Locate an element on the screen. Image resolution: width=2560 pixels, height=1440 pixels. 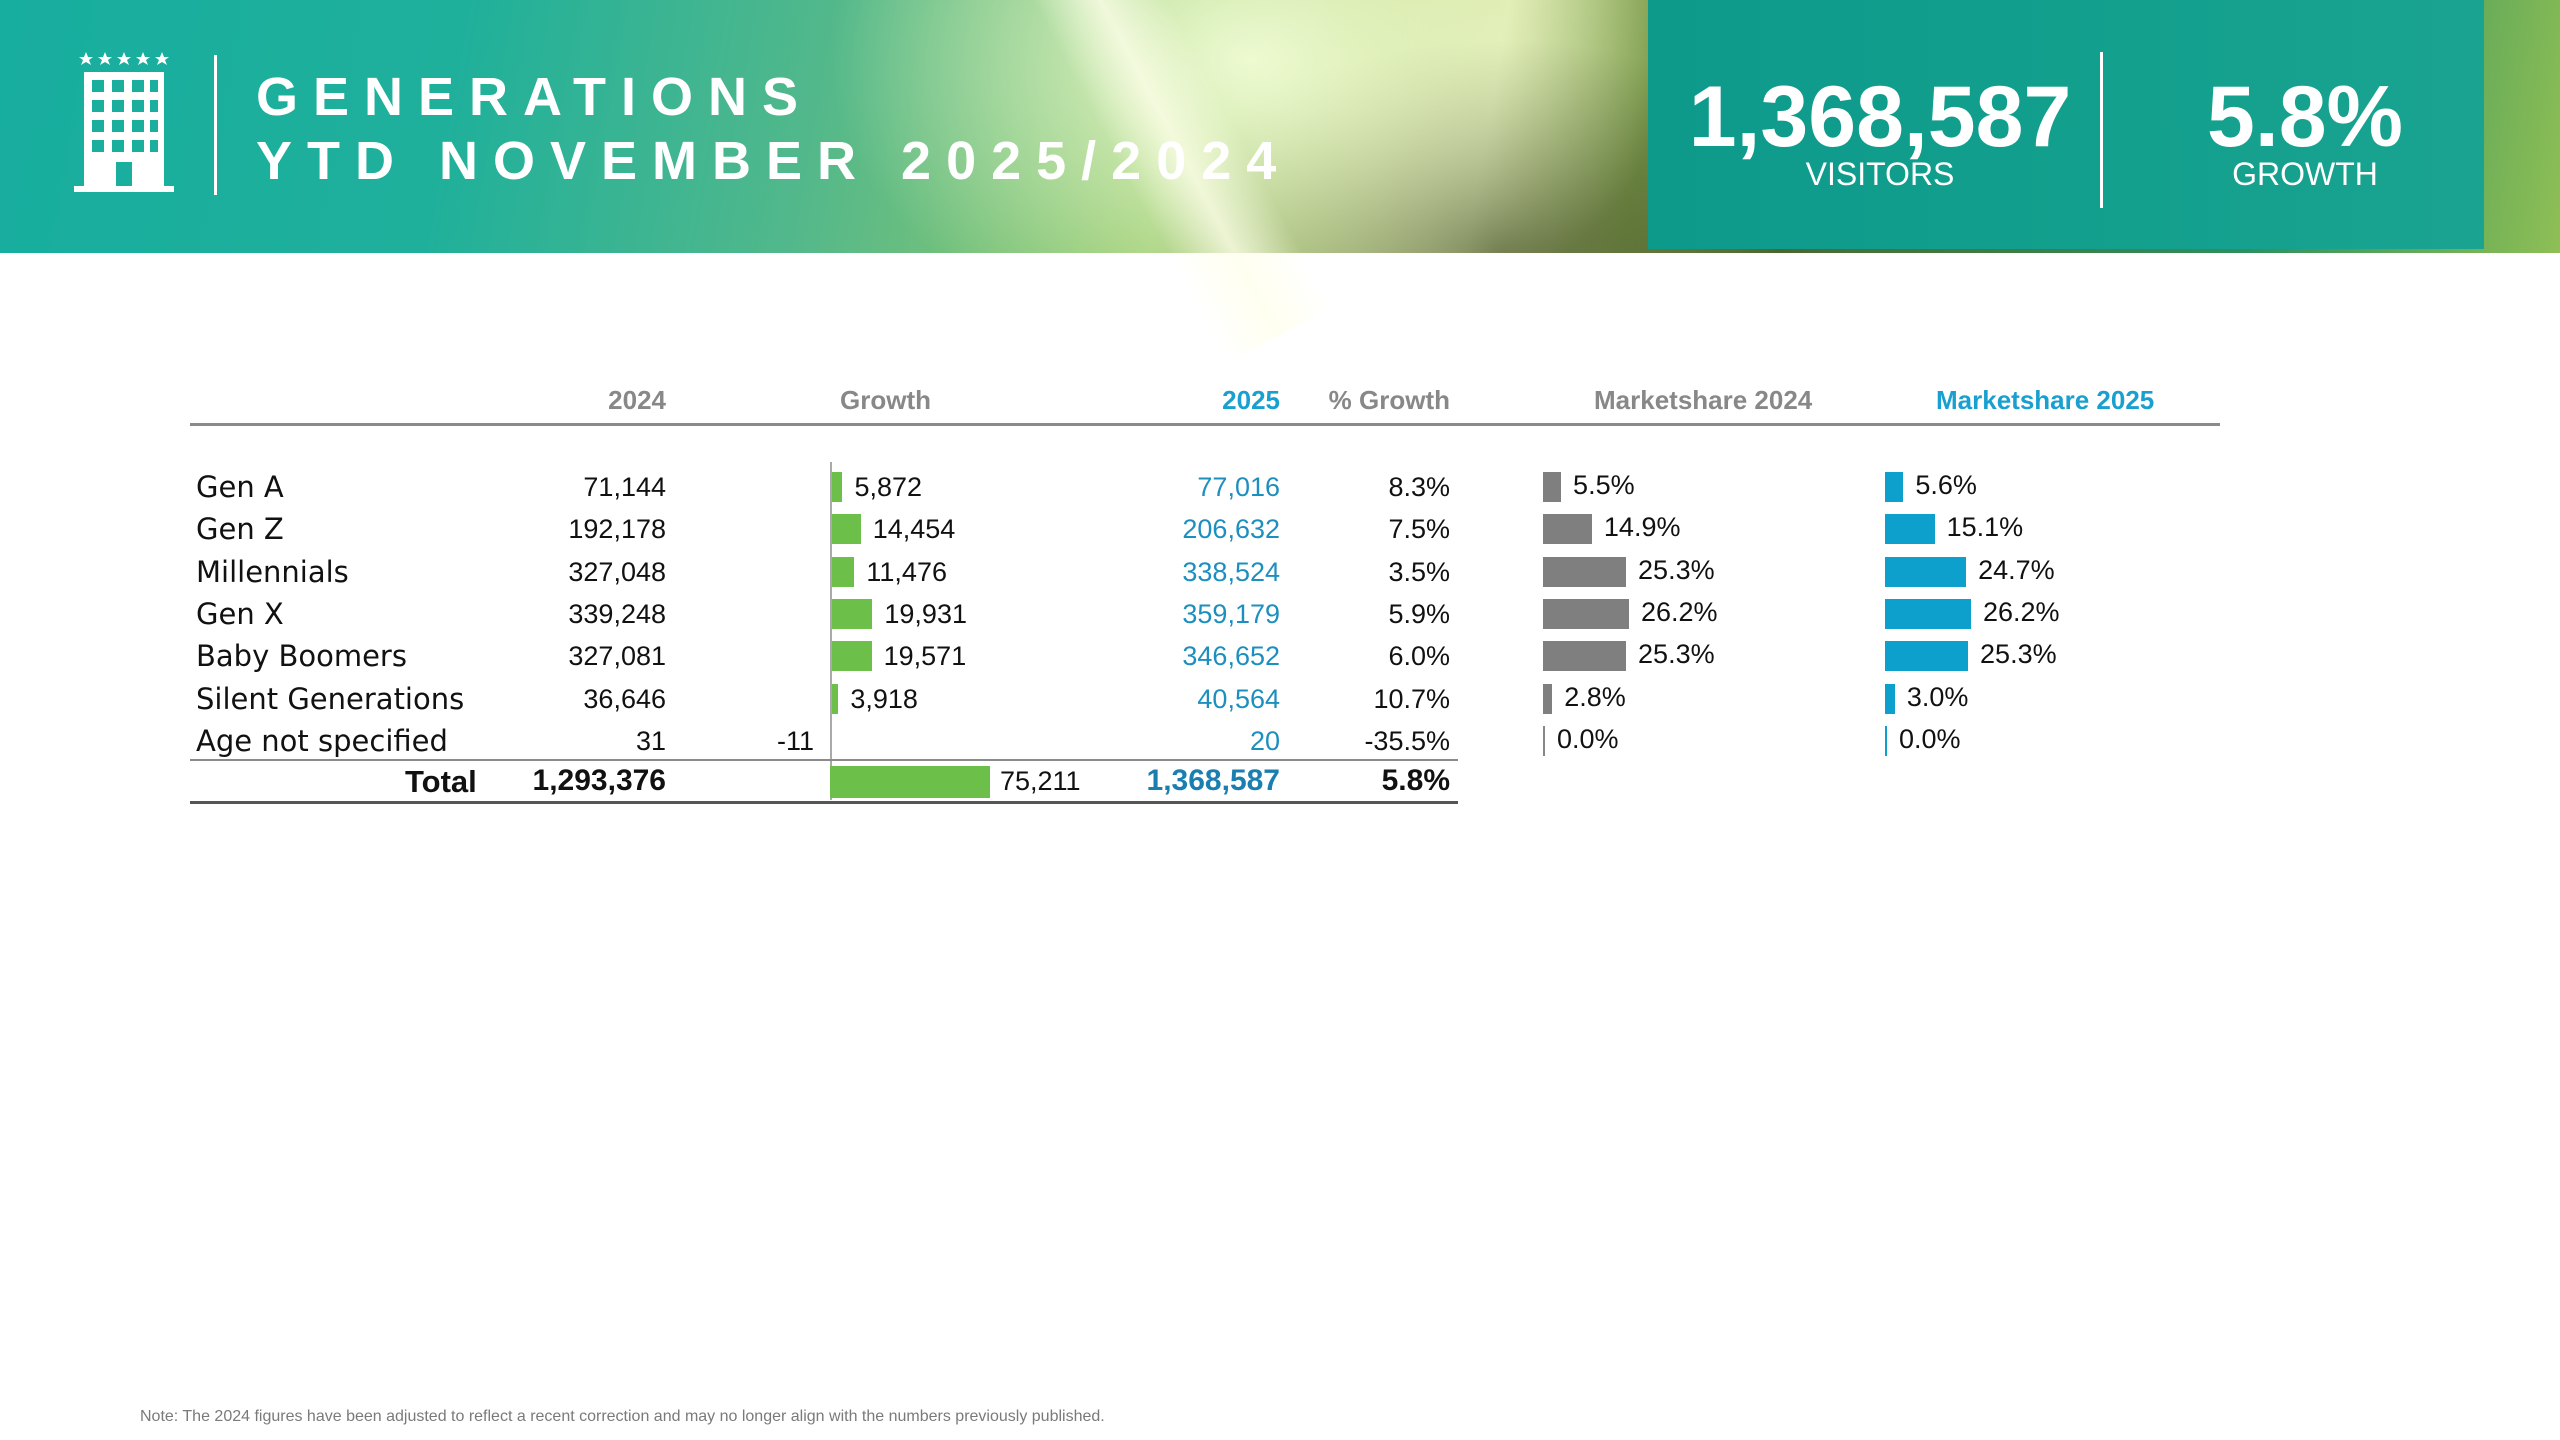
growth-bar-label: -11 is located at coordinates (795, 740).